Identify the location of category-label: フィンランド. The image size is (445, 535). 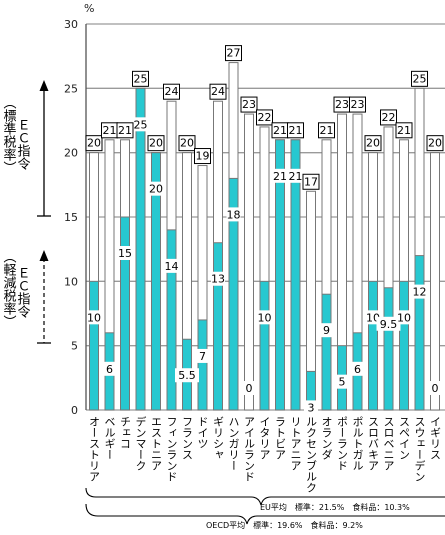
(171, 449).